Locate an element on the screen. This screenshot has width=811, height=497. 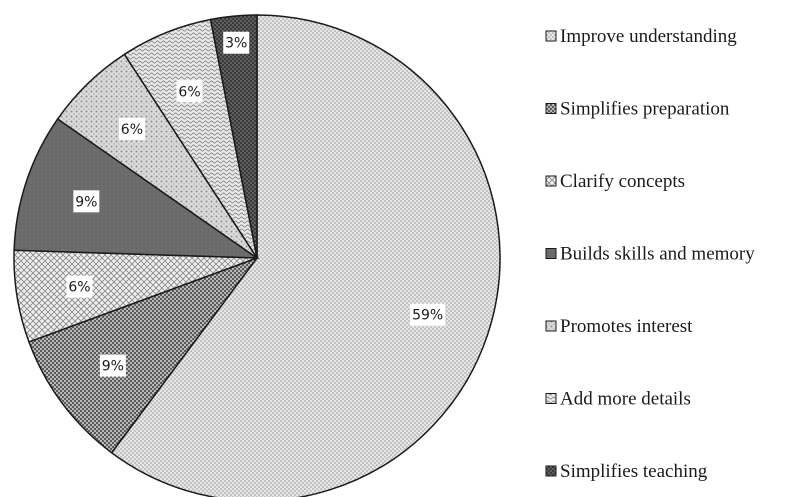
legend-item-improve-understanding: Improve understanding is located at coordinates (641, 36).